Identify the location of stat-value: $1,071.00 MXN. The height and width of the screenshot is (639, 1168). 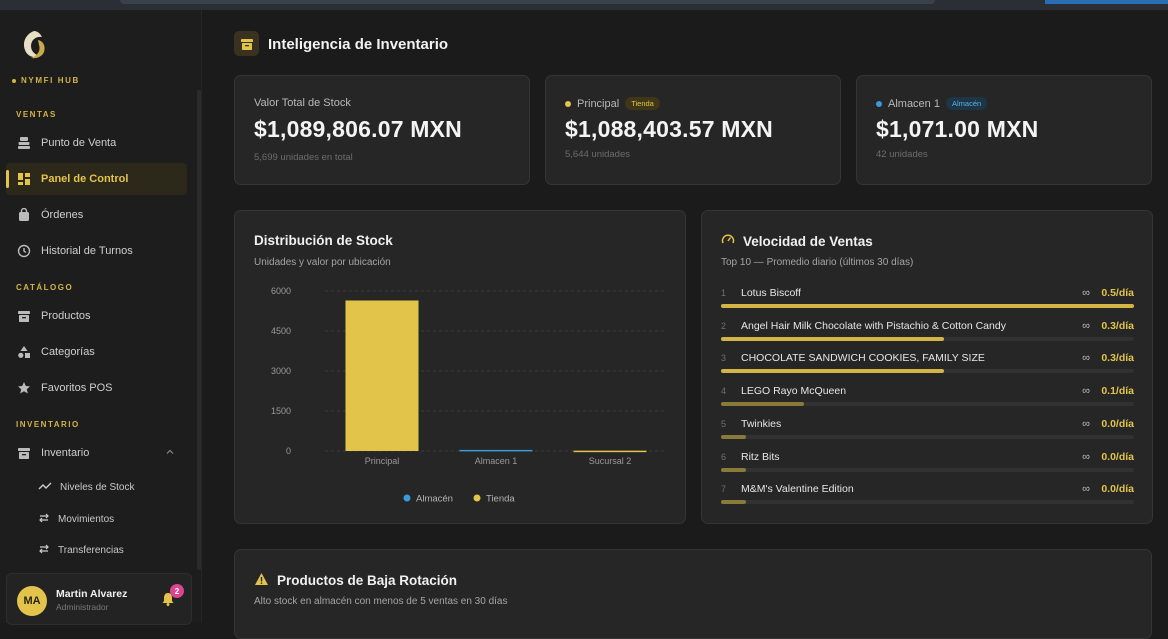
(957, 129).